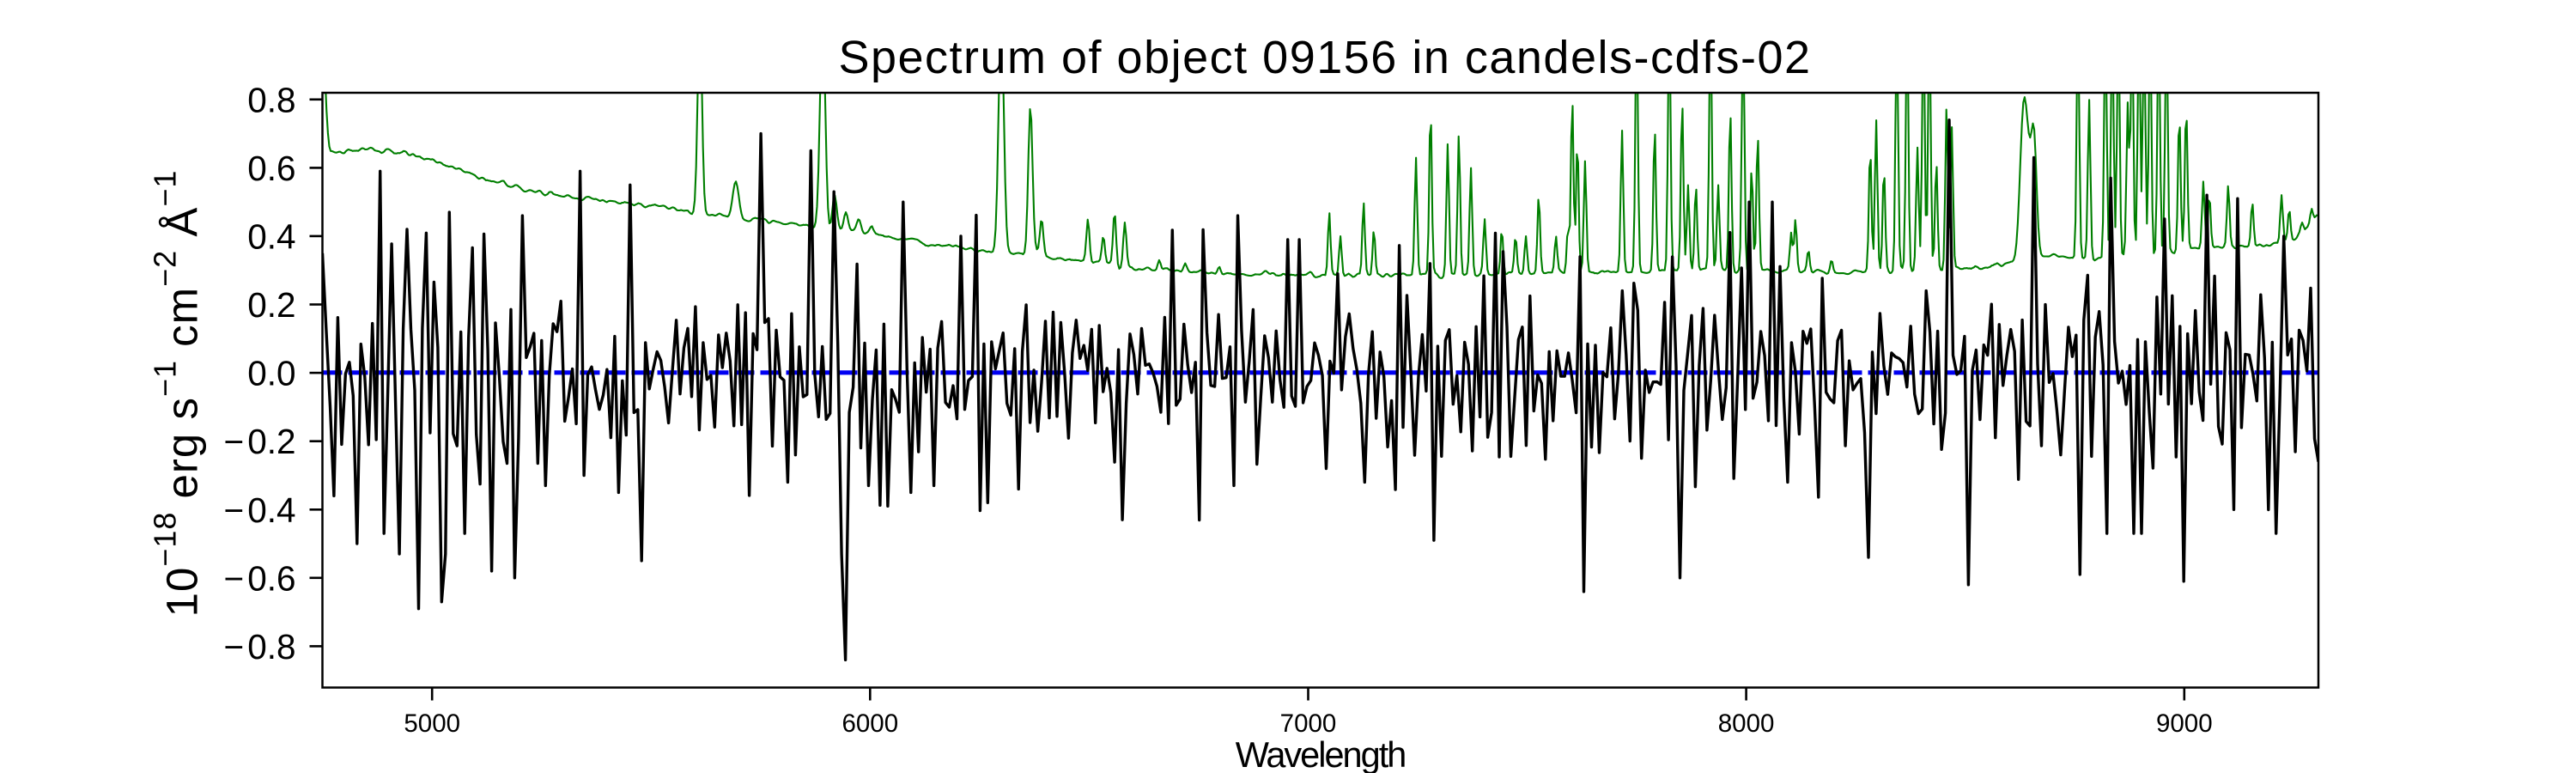 The image size is (2576, 773). I want to click on svg-text: −0.2, so click(260, 442).